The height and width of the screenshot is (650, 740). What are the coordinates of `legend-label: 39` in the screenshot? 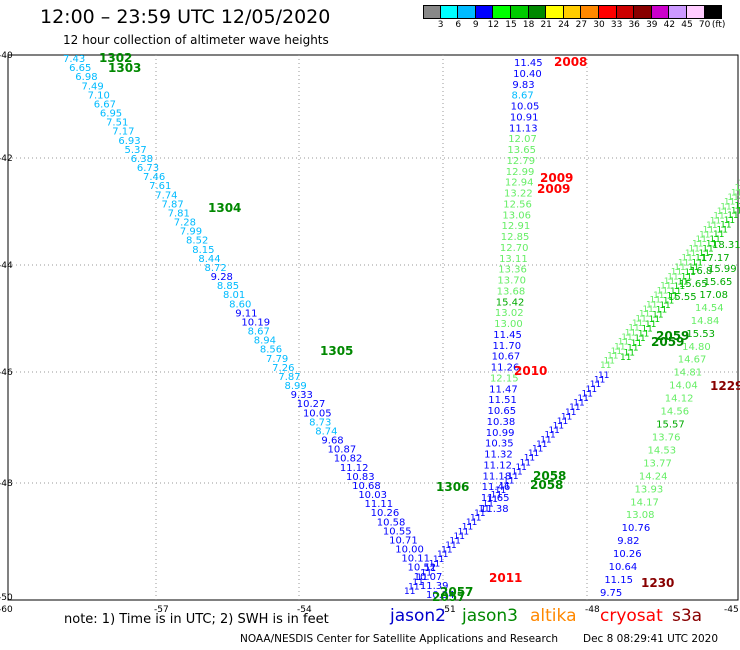 It's located at (652, 25).